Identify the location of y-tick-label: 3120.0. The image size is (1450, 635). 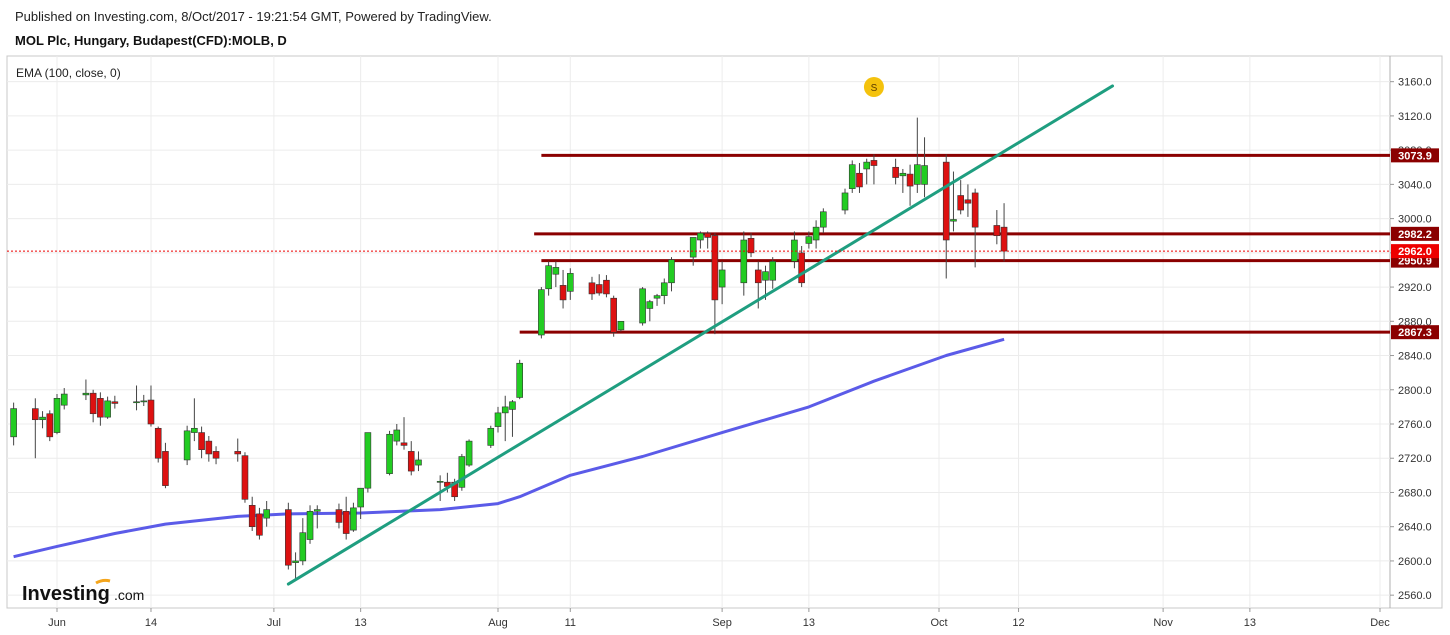
(1415, 117).